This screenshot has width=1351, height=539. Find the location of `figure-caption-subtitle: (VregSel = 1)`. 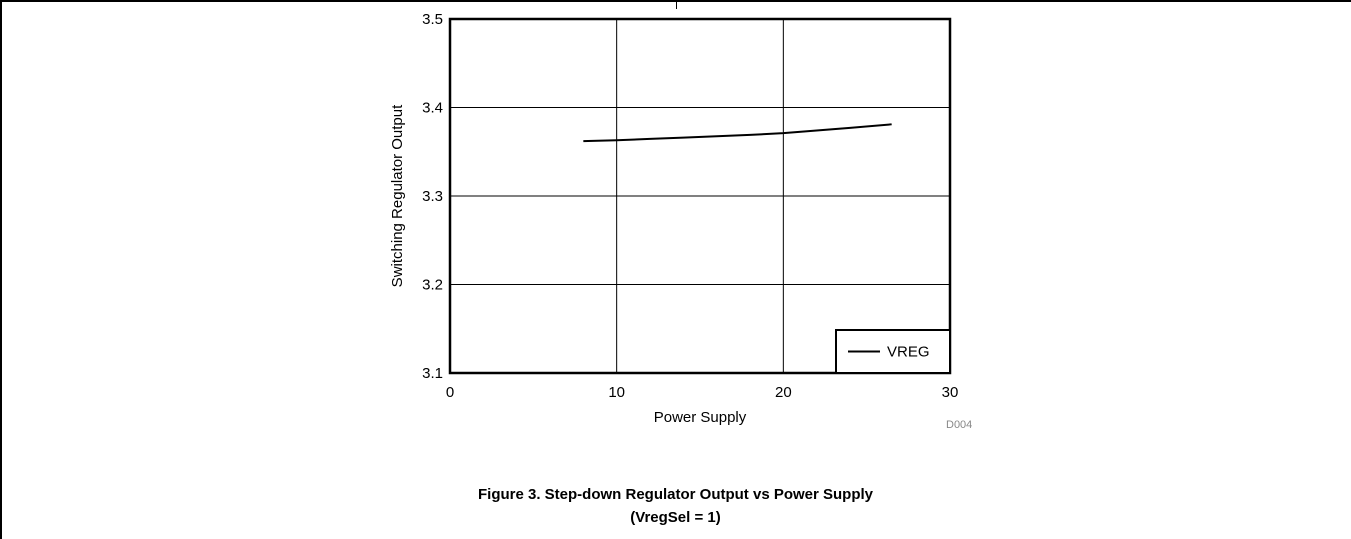

figure-caption-subtitle: (VregSel = 1) is located at coordinates (675, 517).